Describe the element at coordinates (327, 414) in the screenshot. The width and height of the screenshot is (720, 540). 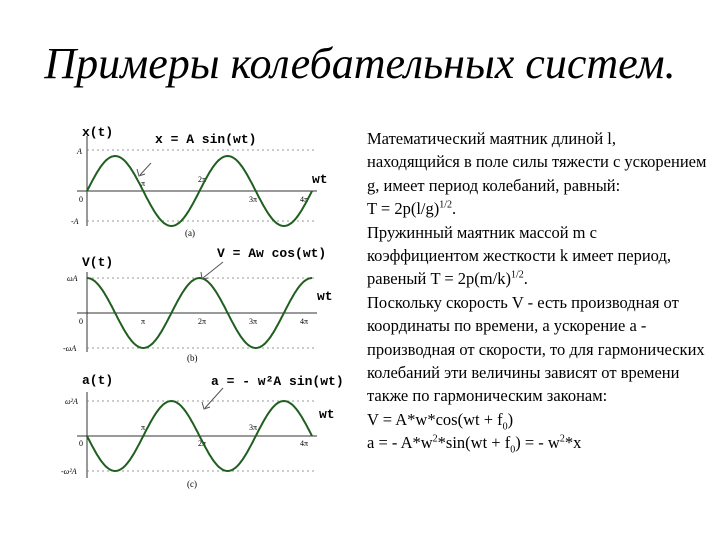
I see `panel-c-xlabel: wt` at that location.